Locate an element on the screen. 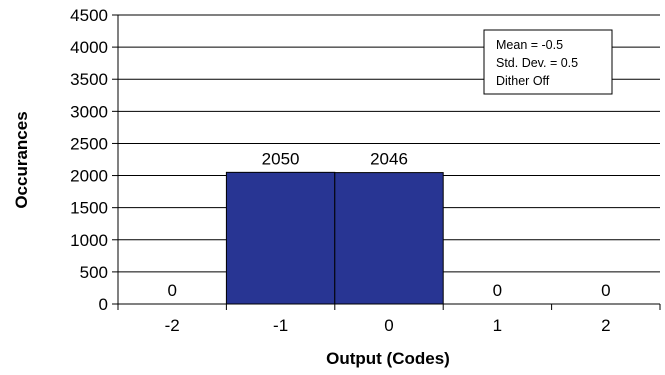  stats-annotation-box: Mean = -0.5 Std. Dev. = 0.5 Dither Off is located at coordinates (548, 62).